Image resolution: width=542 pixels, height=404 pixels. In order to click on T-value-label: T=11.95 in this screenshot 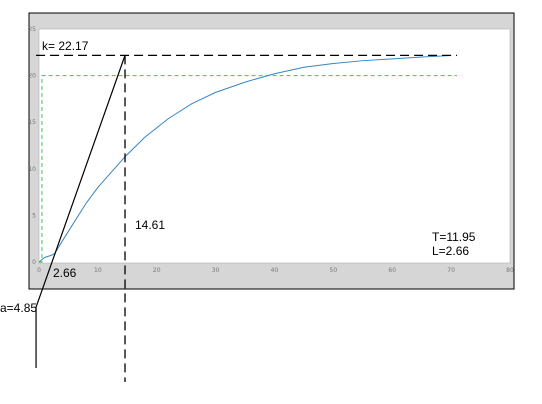, I will do `click(454, 237)`.